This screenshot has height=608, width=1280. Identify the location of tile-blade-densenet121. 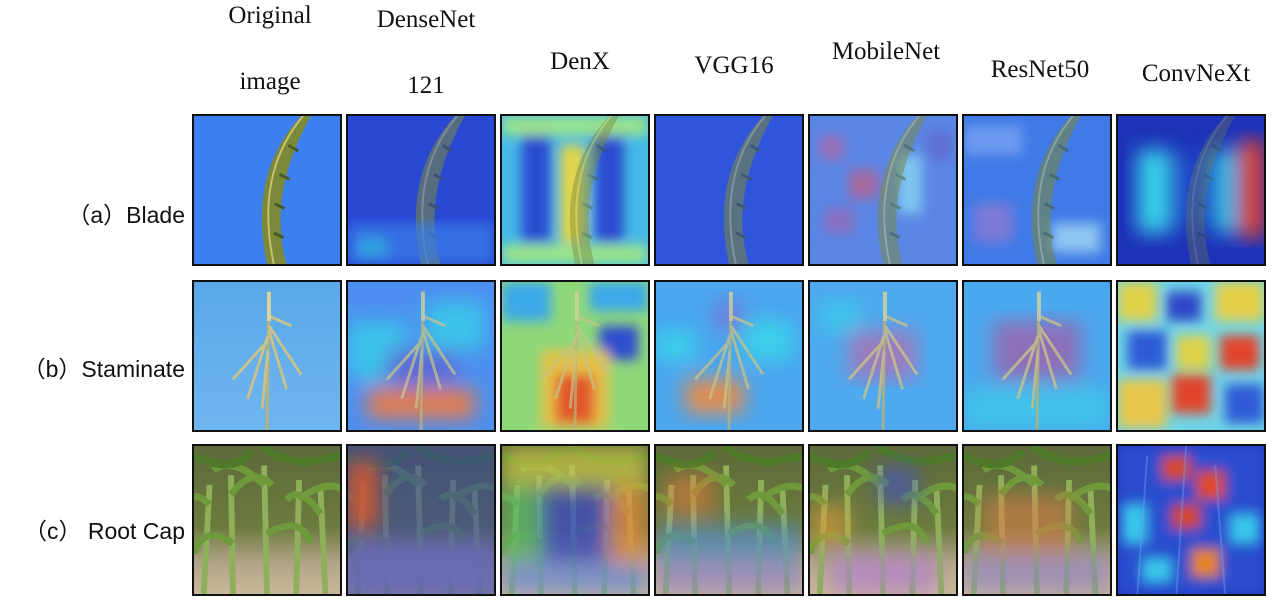
(421, 190).